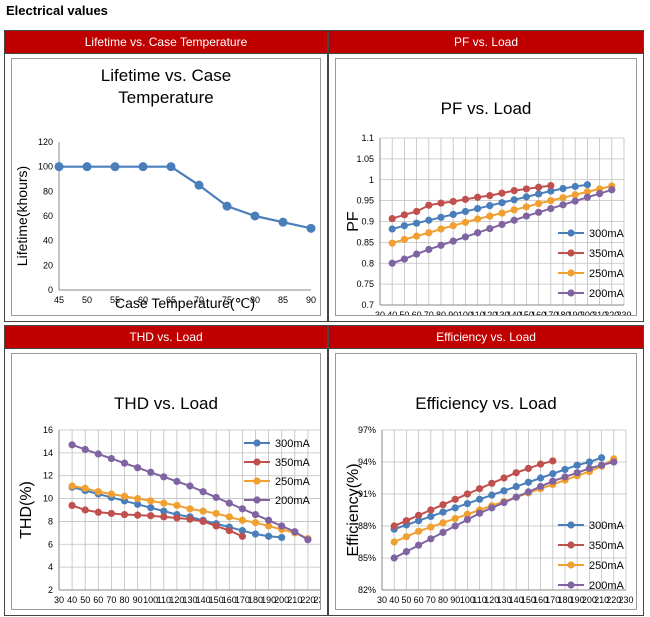  Describe the element at coordinates (538, 312) in the screenshot. I see `chart1-x-tick-label: 160` at that location.